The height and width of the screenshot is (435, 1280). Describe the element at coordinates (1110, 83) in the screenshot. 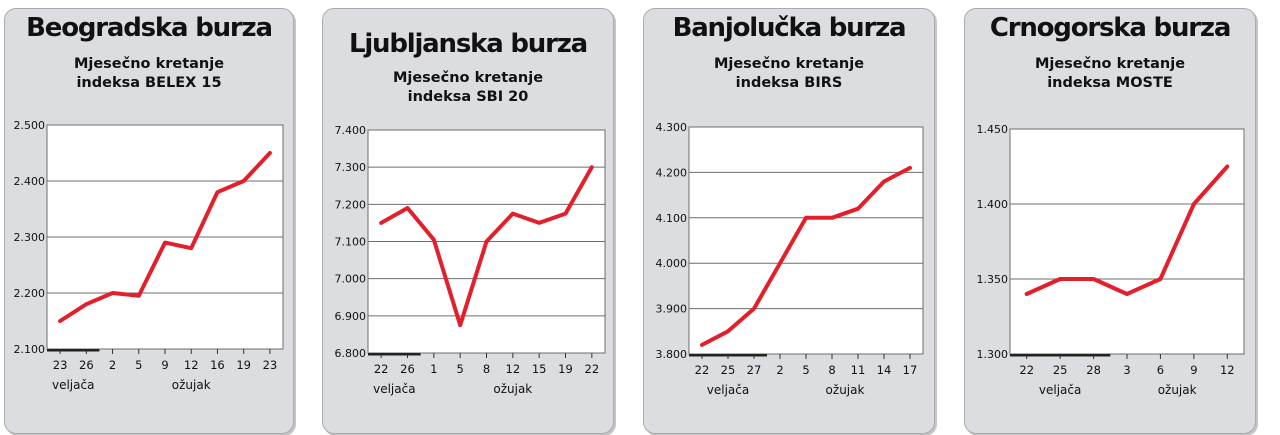

I see `subtitle-line-2: indeksa MOSTE` at that location.